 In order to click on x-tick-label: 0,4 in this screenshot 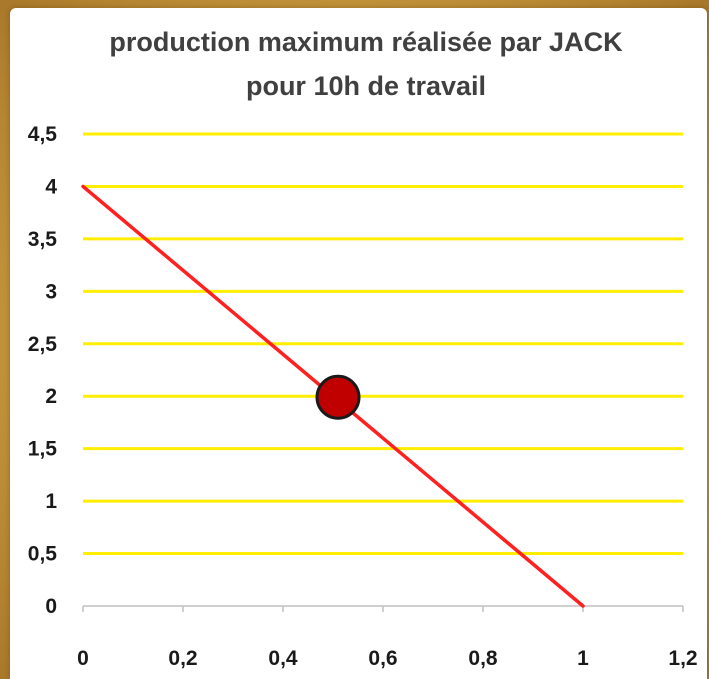, I will do `click(283, 658)`.